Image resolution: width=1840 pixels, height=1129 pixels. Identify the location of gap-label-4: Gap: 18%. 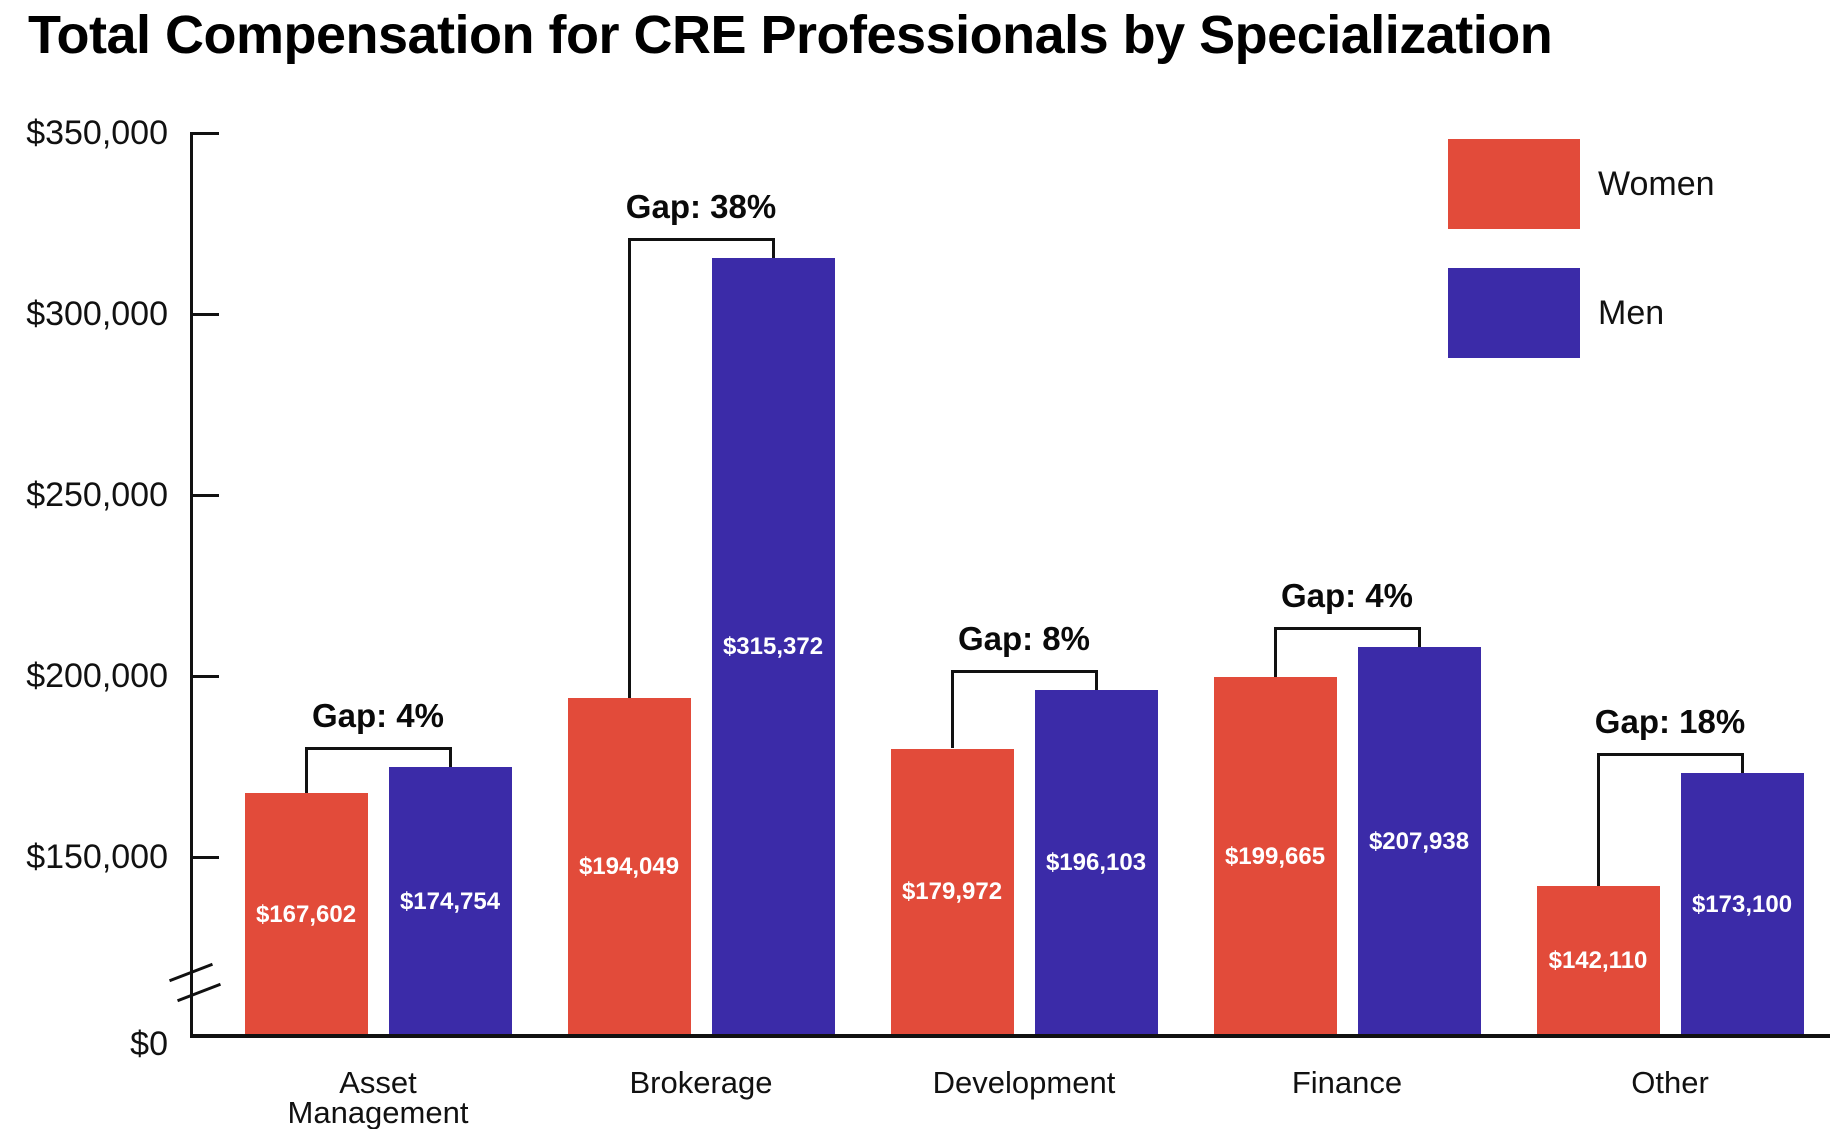
(1670, 722).